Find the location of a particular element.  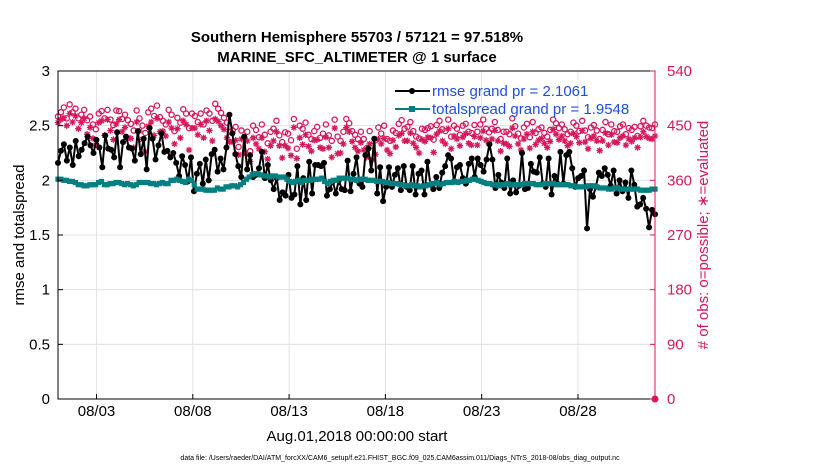

y-tick-label: 0.5 is located at coordinates (39, 344).